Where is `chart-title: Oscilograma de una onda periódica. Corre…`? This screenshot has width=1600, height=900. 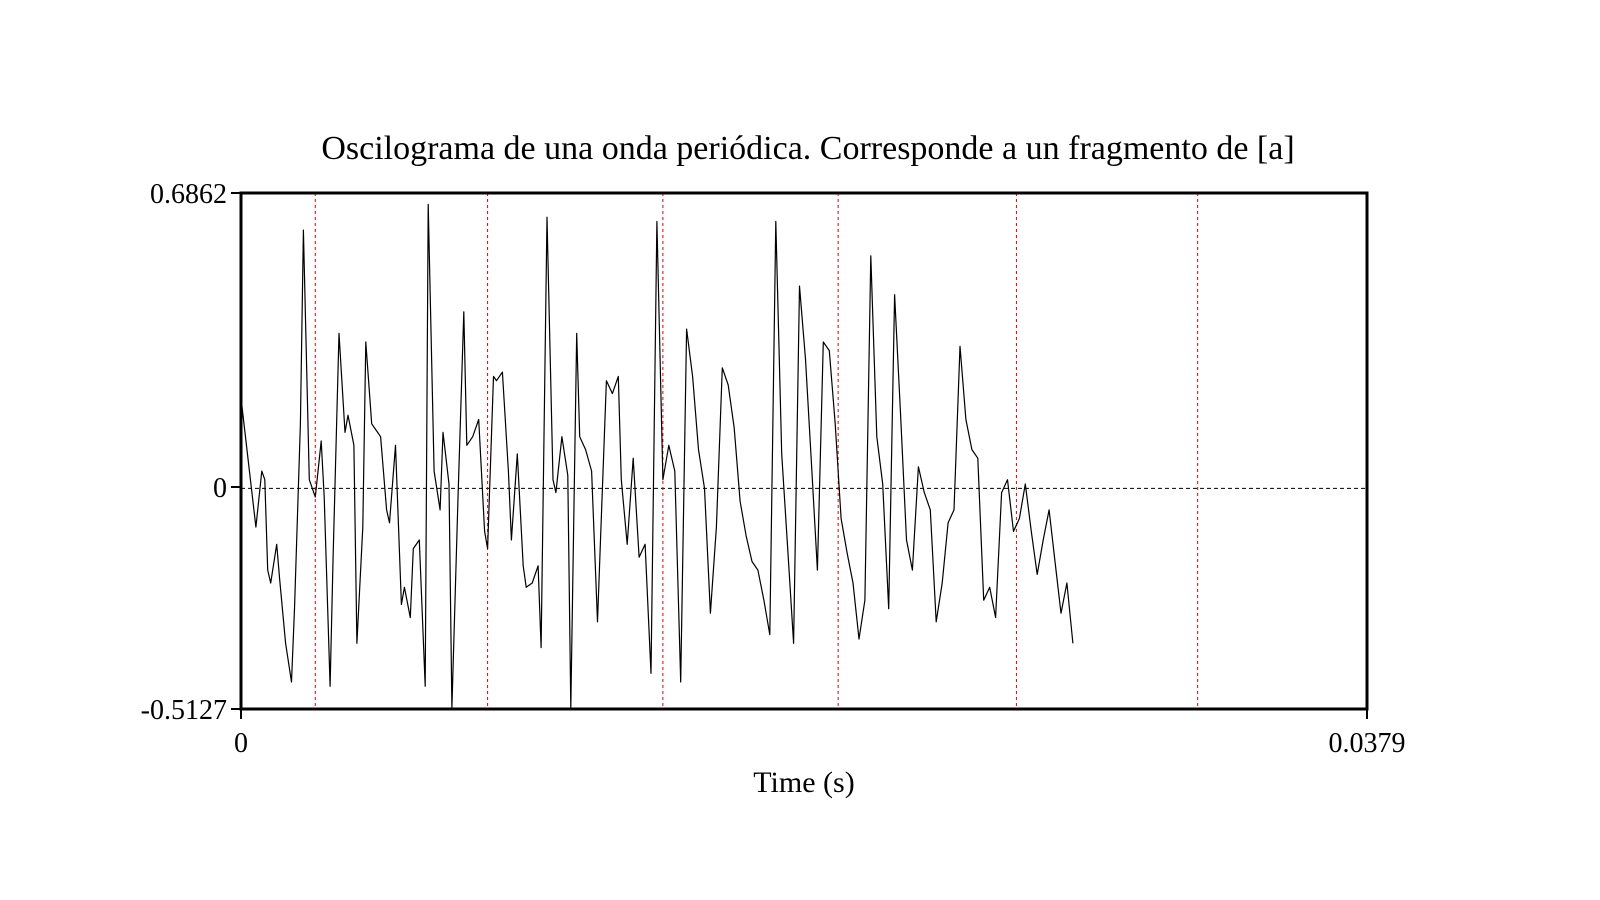 chart-title: Oscilograma de una onda periódica. Corre… is located at coordinates (807, 148).